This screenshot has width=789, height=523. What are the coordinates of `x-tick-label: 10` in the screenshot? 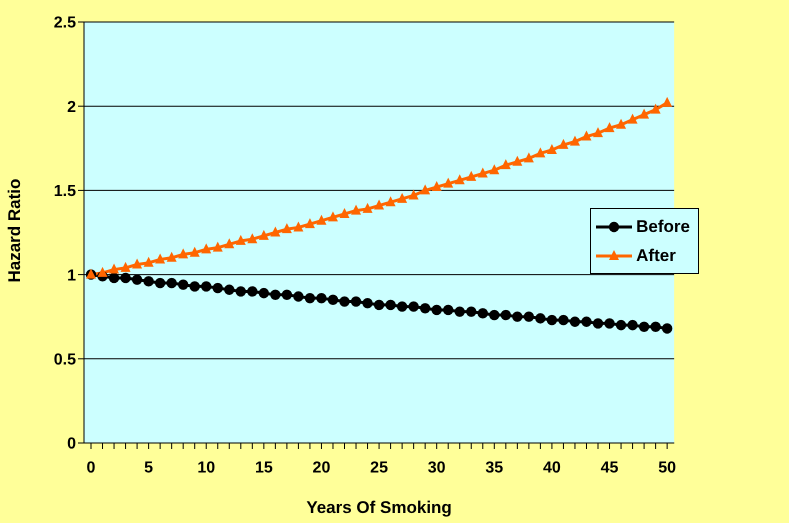 It's located at (206, 467).